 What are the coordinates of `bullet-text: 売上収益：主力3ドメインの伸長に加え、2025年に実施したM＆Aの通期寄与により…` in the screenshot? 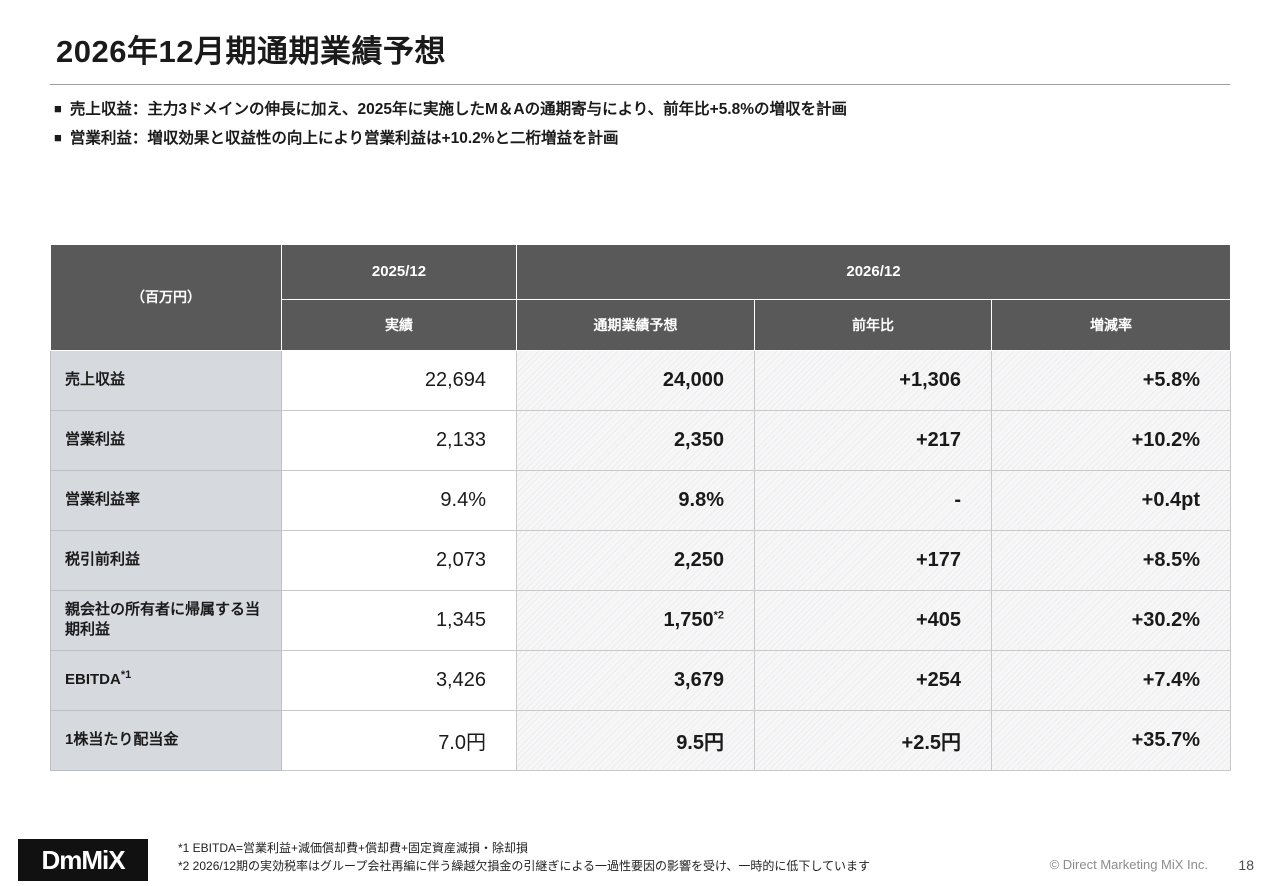 It's located at (458, 109).